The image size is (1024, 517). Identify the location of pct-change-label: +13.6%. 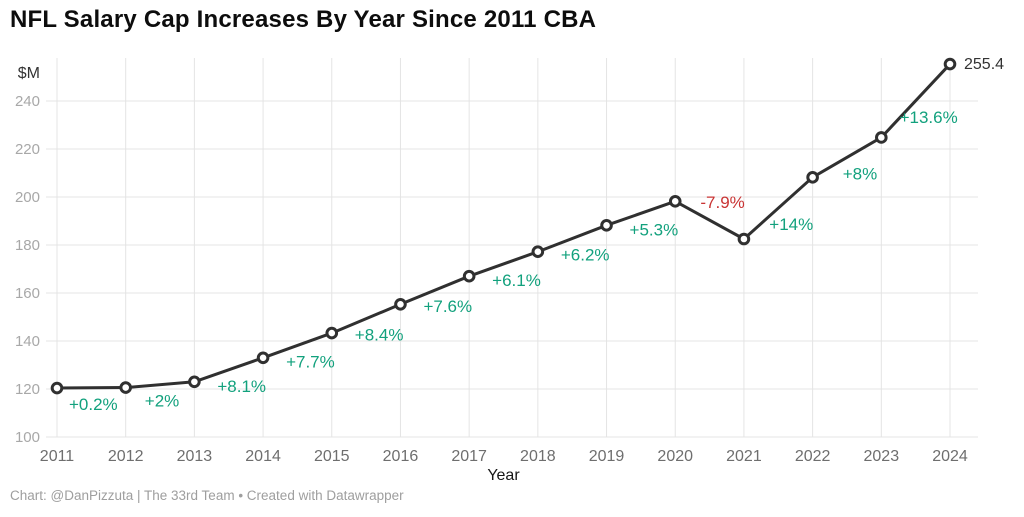
(929, 117).